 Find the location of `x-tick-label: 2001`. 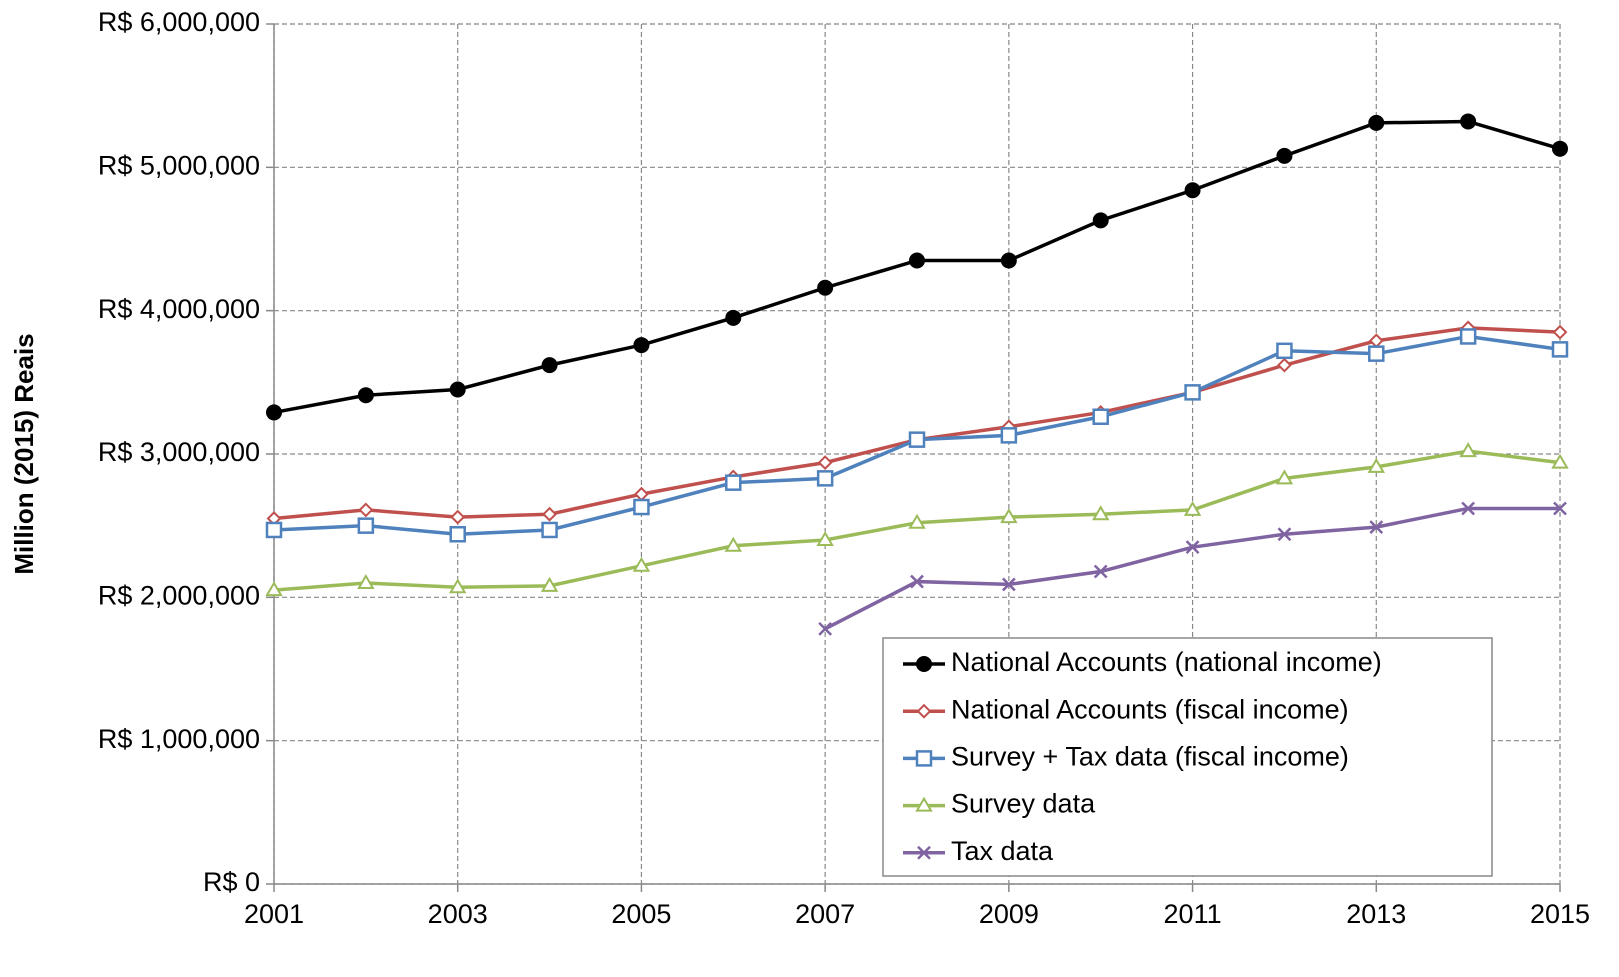

x-tick-label: 2001 is located at coordinates (274, 914).